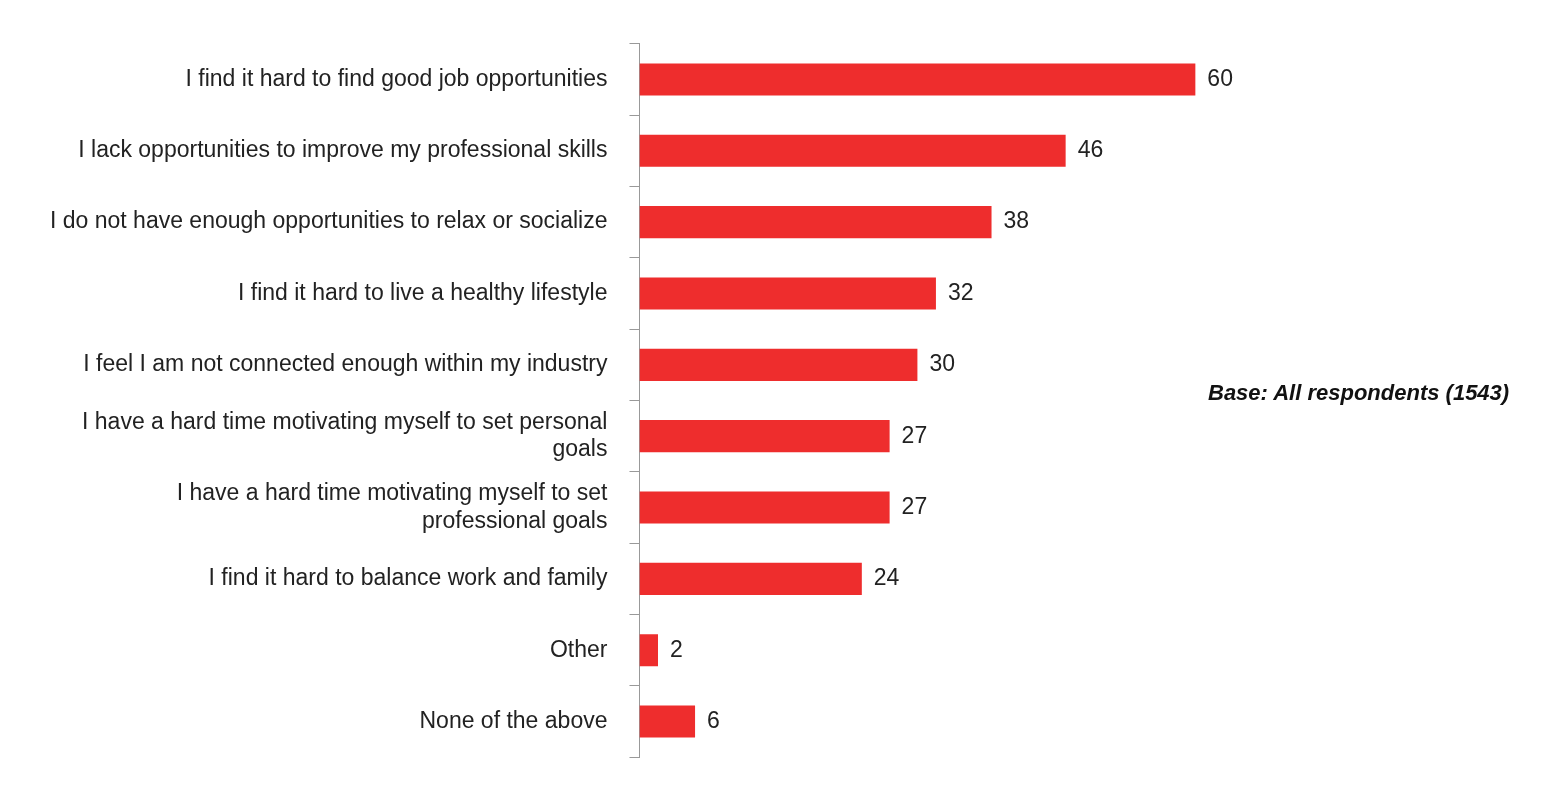  I want to click on data-label: 38, so click(1016, 220).